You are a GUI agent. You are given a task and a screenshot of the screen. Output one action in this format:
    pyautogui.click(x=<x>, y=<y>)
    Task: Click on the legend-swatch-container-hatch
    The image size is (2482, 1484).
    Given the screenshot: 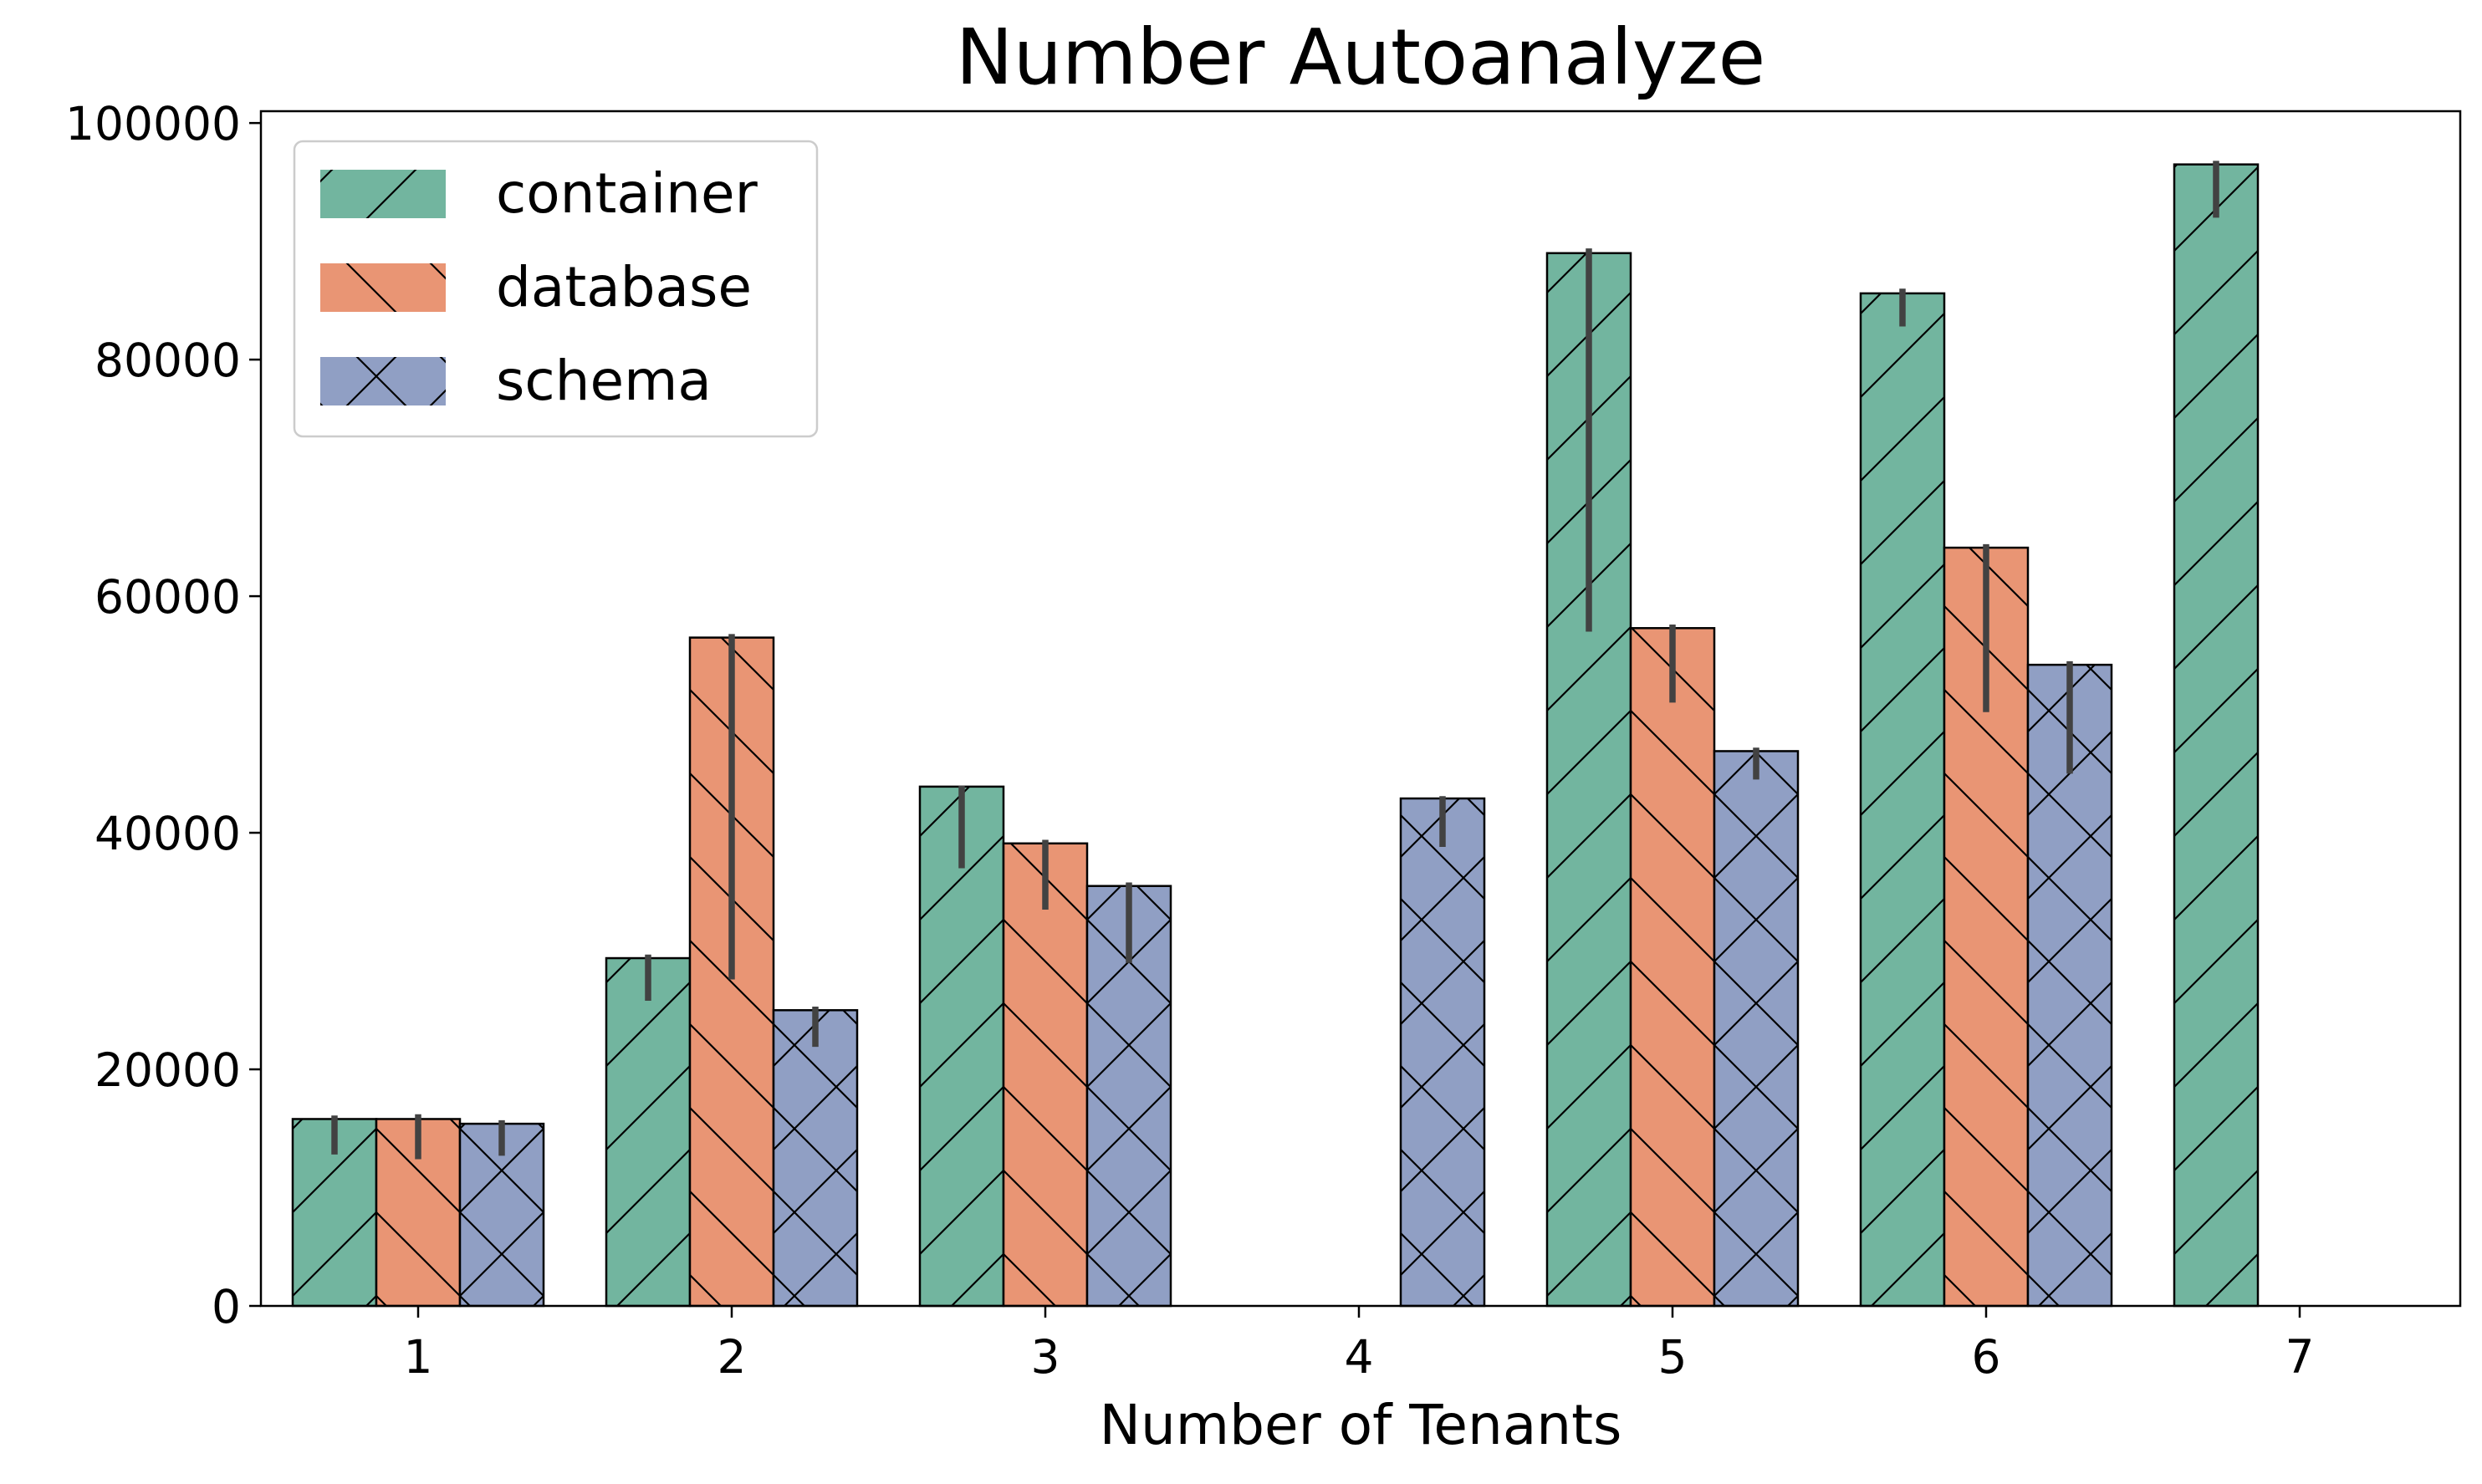 What is the action you would take?
    pyautogui.click(x=383, y=194)
    